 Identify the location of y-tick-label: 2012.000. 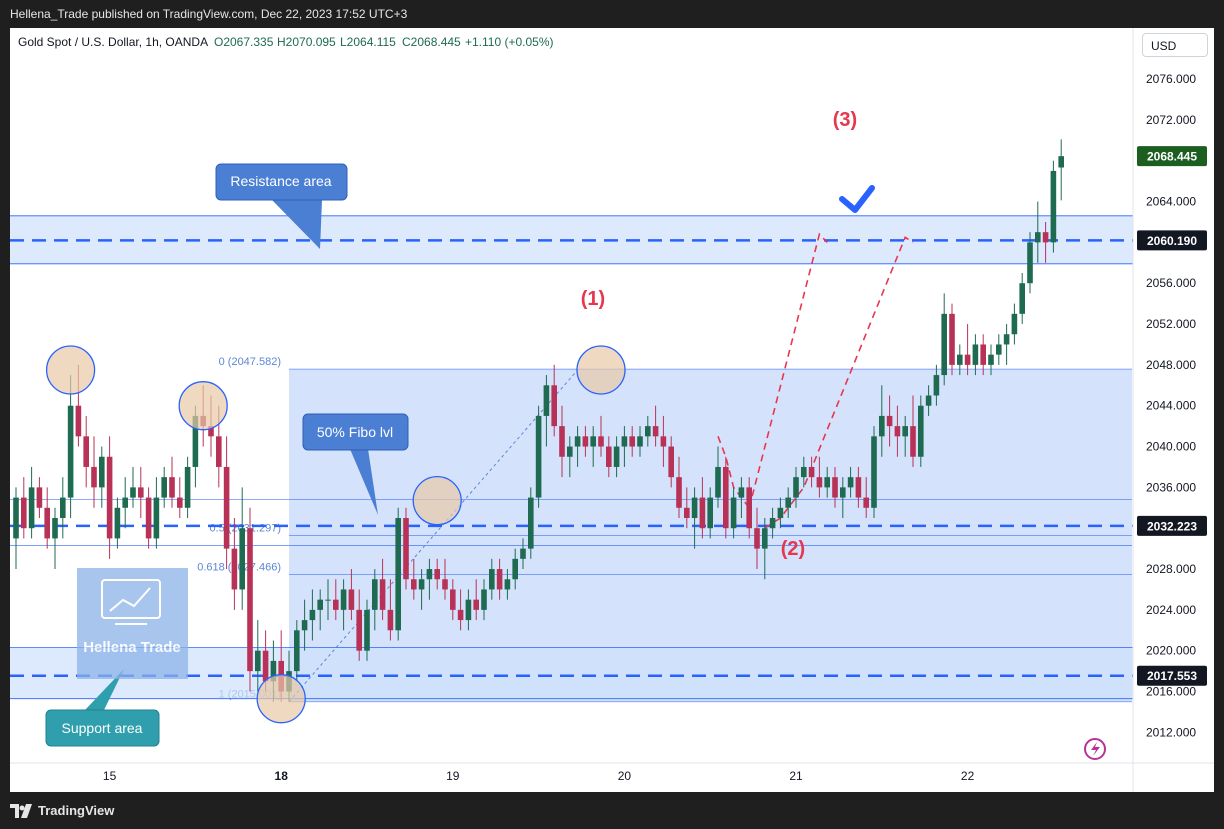
(1171, 732).